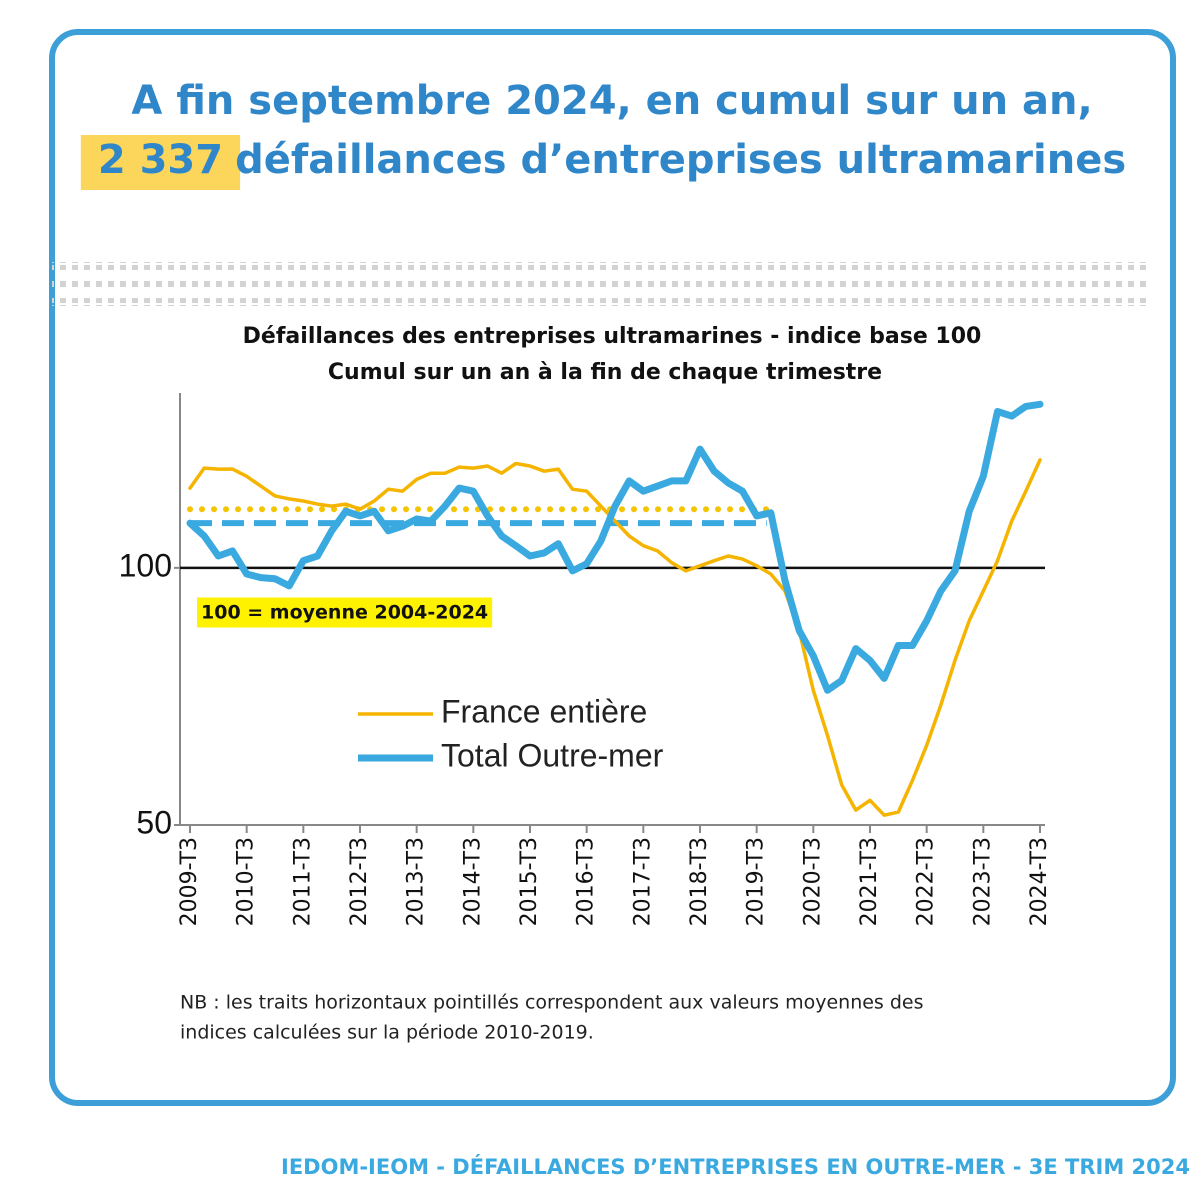 Image resolution: width=1200 pixels, height=1200 pixels. Describe the element at coordinates (416, 881) in the screenshot. I see `x-tick-label: 2013-T3` at that location.